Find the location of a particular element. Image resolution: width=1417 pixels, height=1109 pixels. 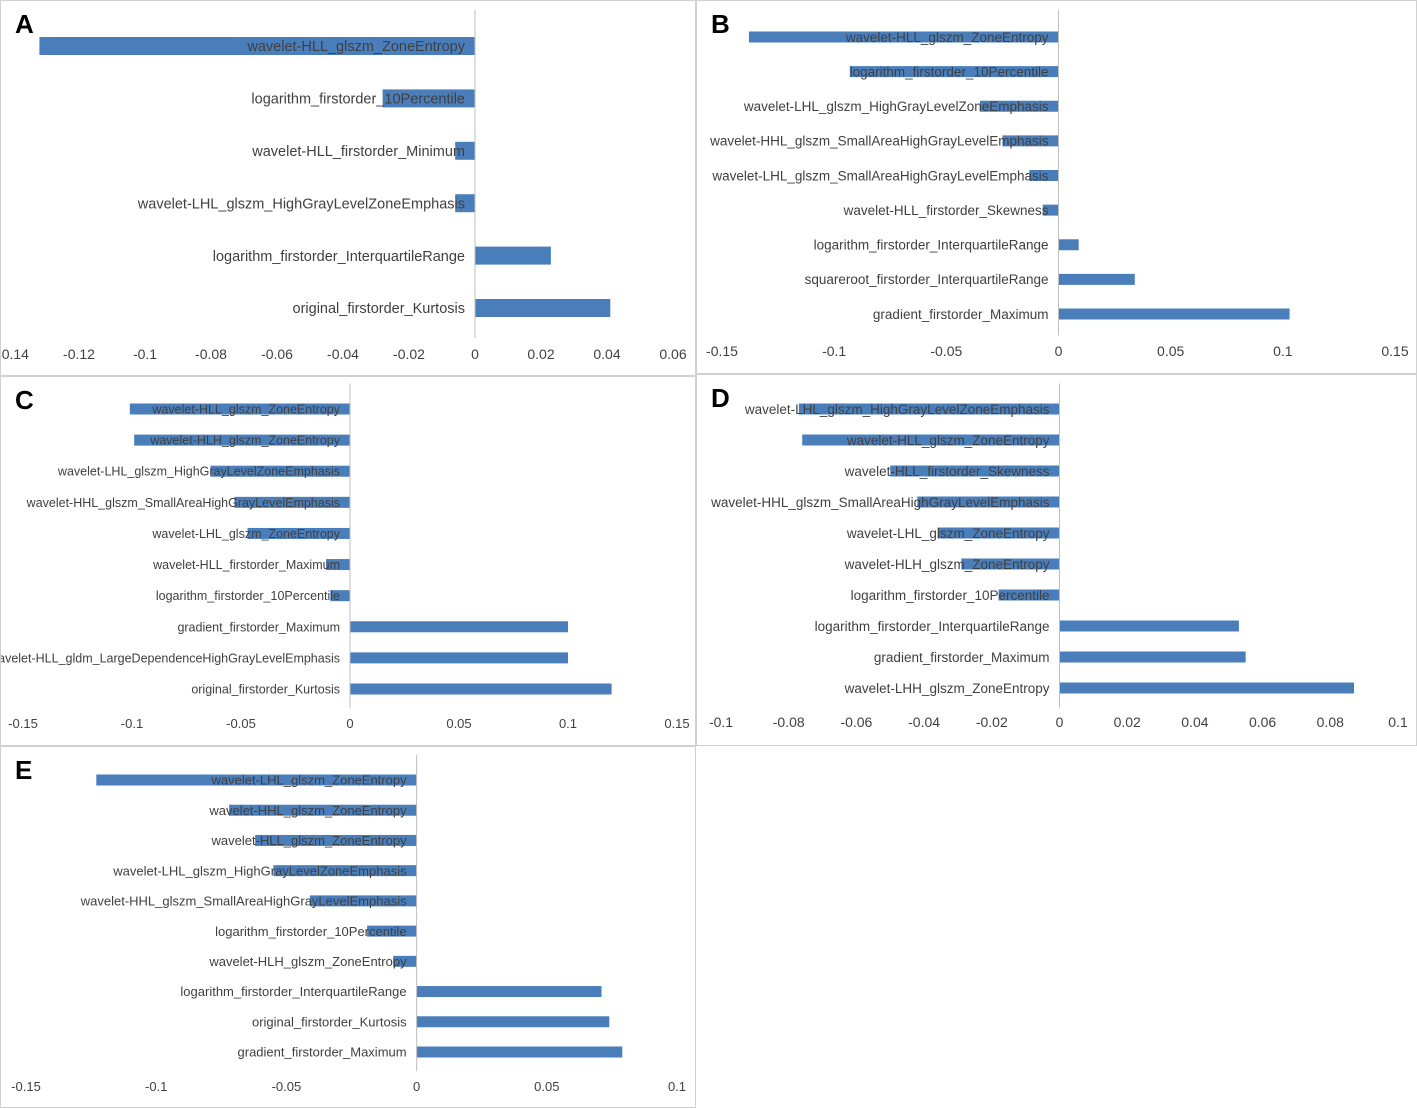

chart-c-tick-label: 0 is located at coordinates (349, 723).